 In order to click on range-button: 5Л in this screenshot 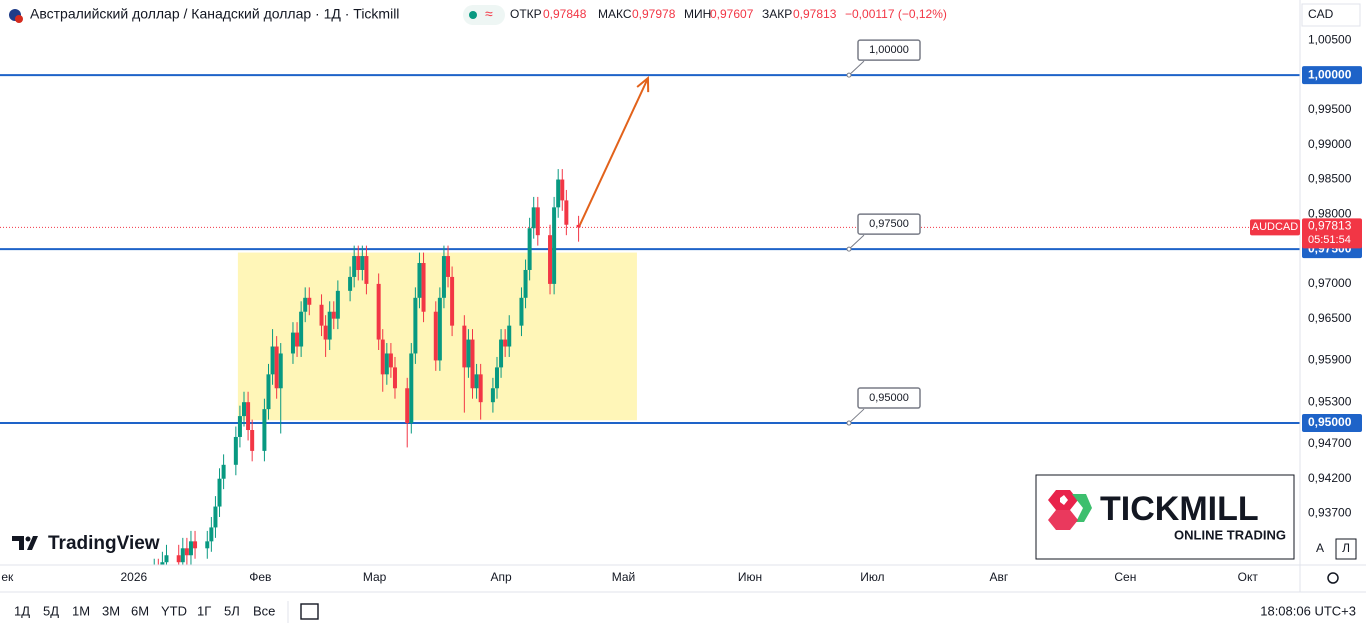, I will do `click(232, 610)`.